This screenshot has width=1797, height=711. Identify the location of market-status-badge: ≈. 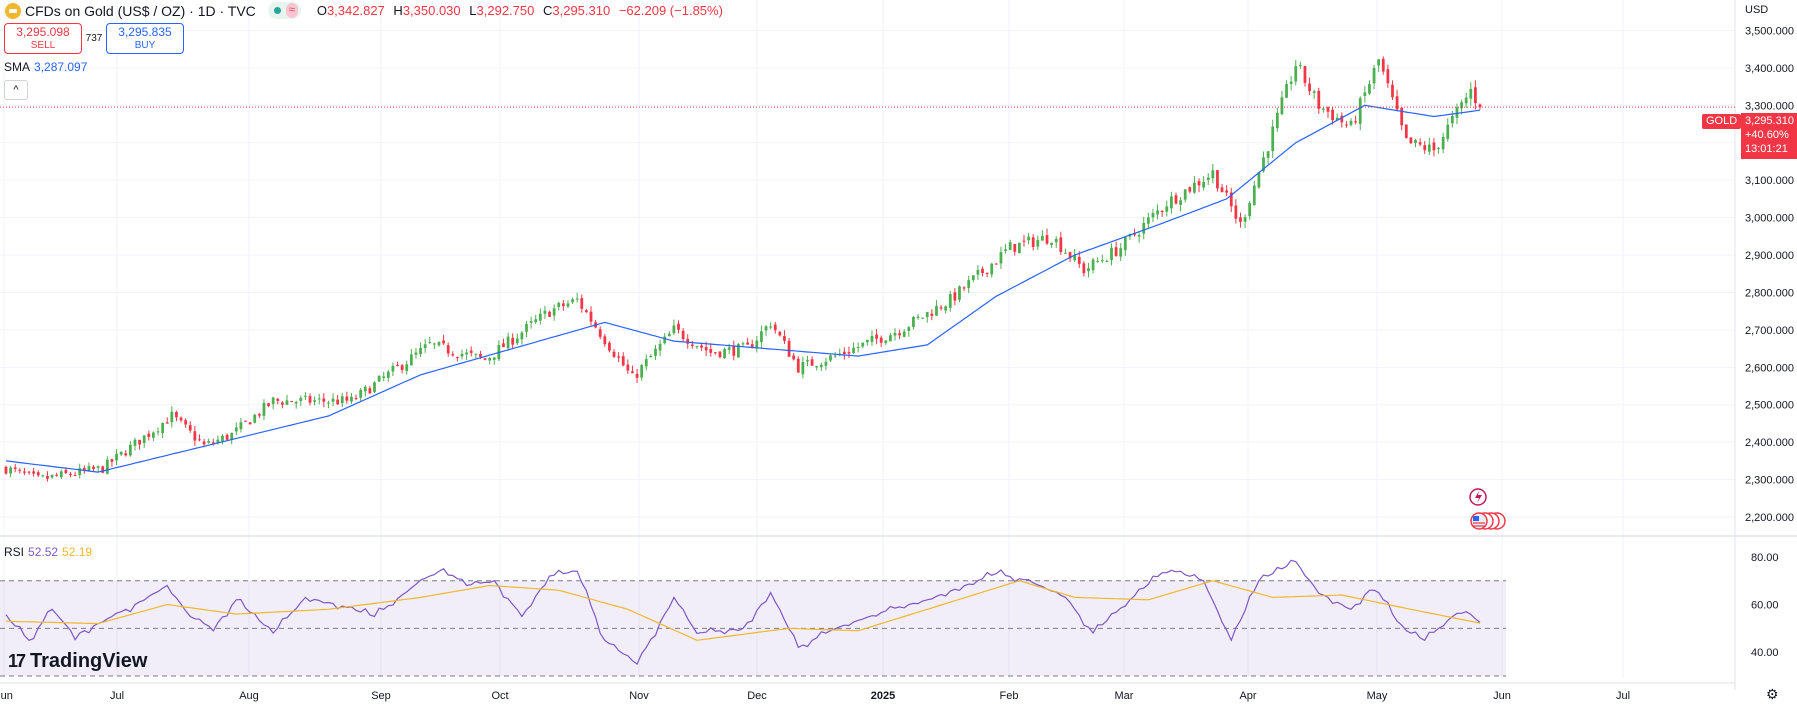
(284, 10).